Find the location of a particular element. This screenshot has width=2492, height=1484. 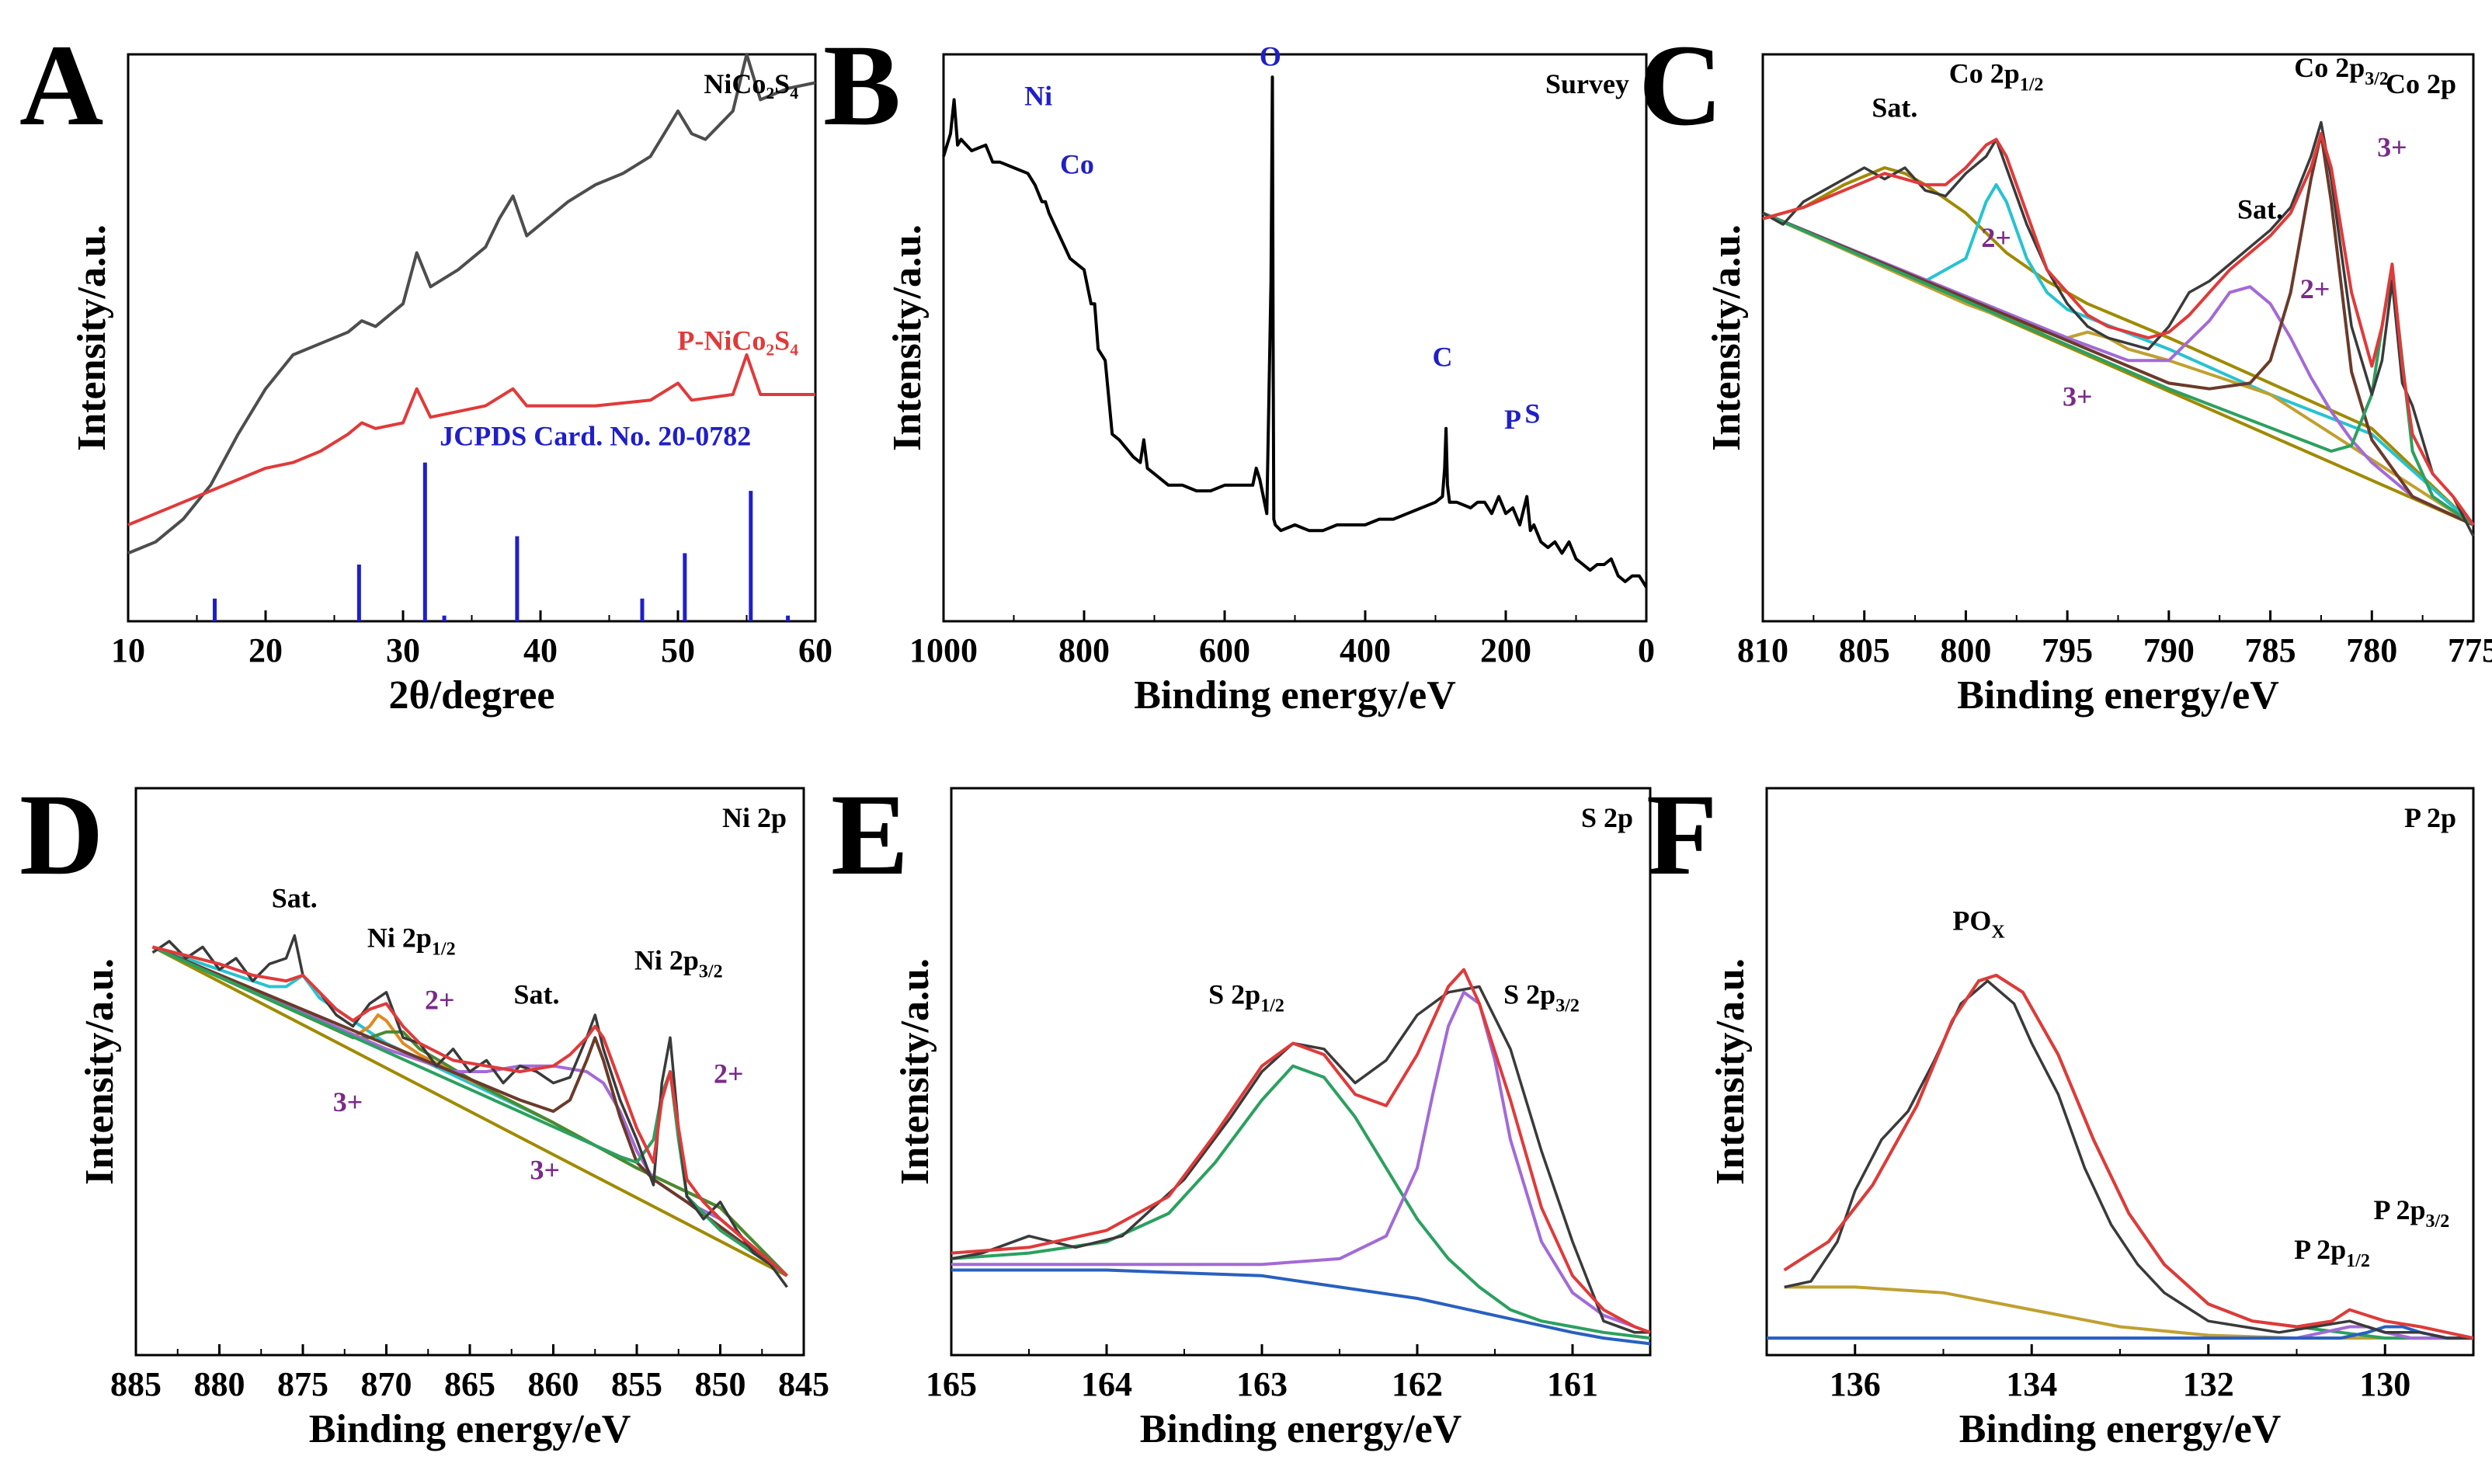

panel-letter-d: D is located at coordinates (61, 834).